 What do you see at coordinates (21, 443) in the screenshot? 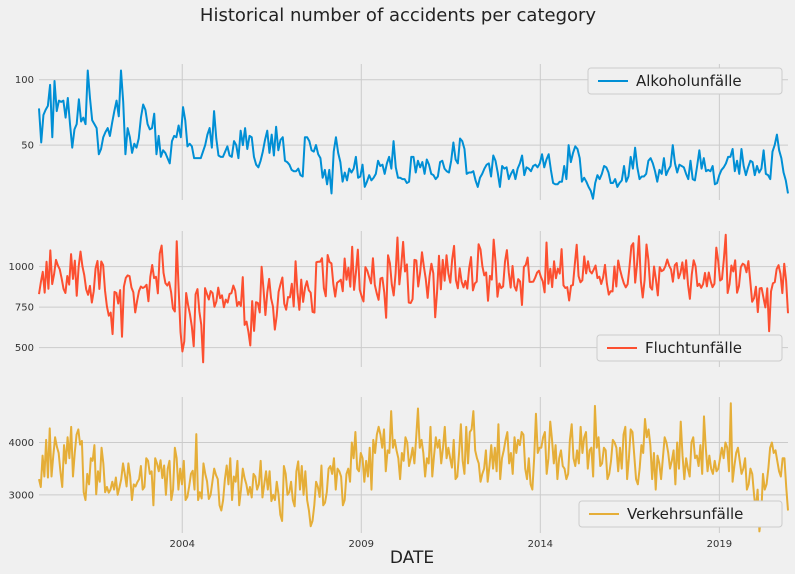
I see `y-tick-label: 4000` at bounding box center [21, 443].